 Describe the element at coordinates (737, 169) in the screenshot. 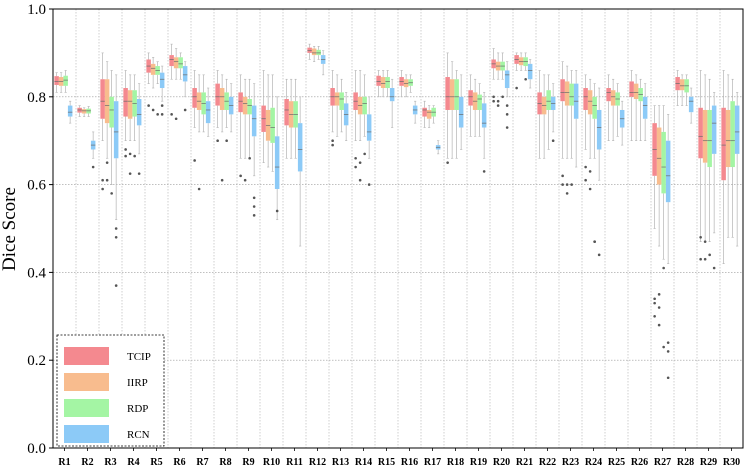

I see `box-rcn-r30` at that location.